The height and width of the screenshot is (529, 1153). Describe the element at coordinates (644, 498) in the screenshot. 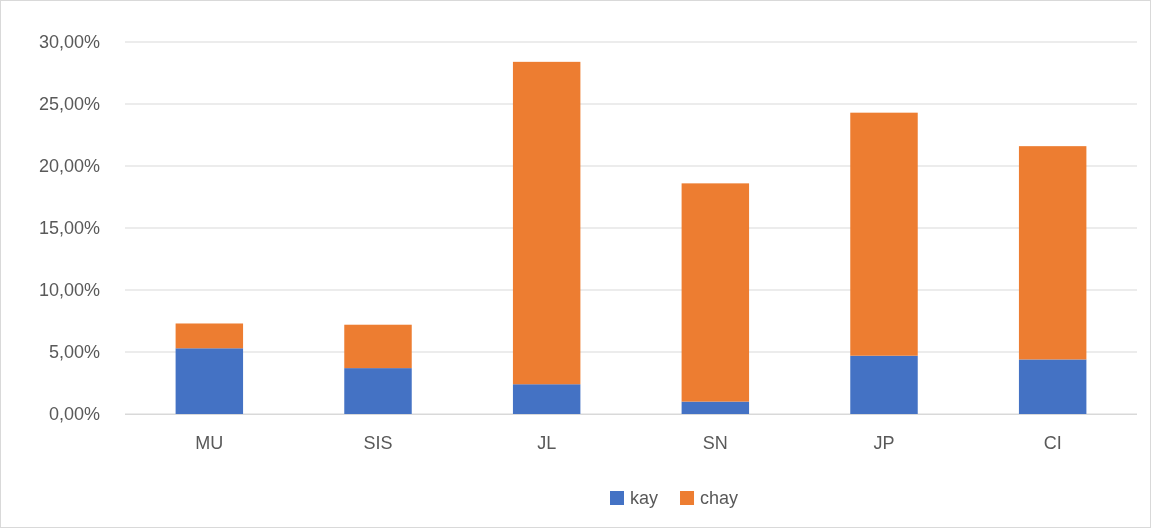

I see `legend-label: kay` at that location.